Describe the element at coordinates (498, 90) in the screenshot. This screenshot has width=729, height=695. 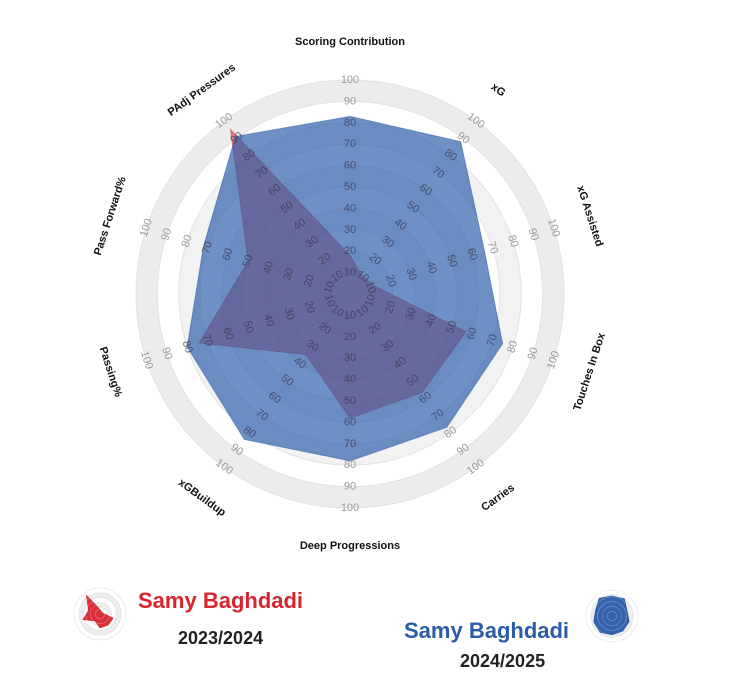
I see `axis-label: xG` at that location.